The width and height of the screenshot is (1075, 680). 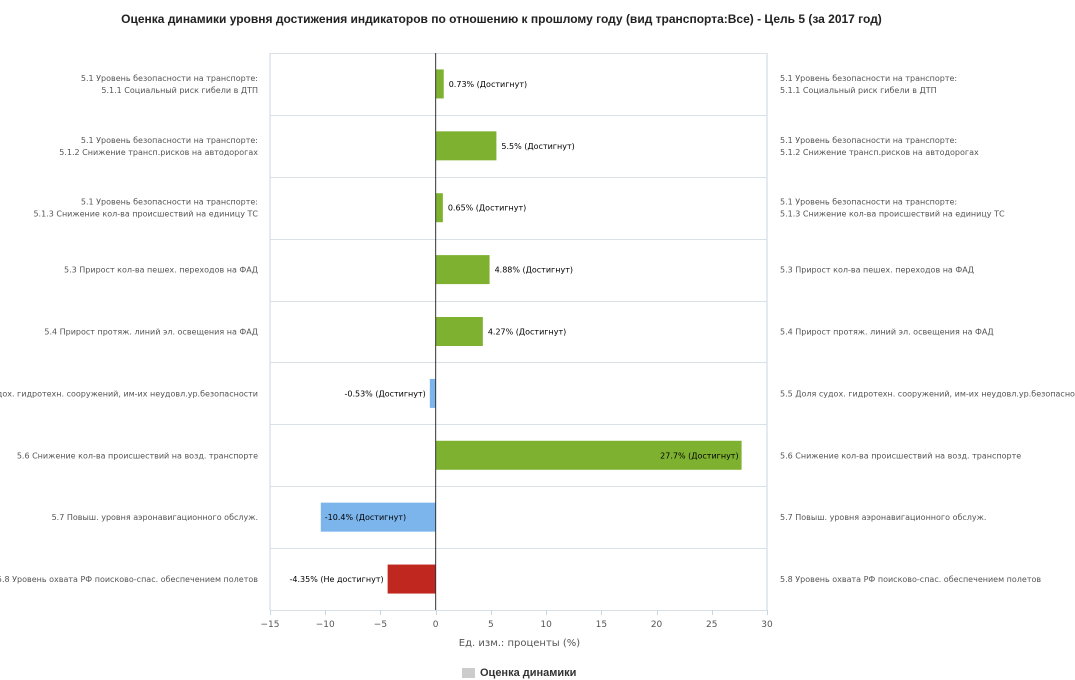 What do you see at coordinates (537, 146) in the screenshot?
I see `data-label: 5.5% (Достигнут)` at bounding box center [537, 146].